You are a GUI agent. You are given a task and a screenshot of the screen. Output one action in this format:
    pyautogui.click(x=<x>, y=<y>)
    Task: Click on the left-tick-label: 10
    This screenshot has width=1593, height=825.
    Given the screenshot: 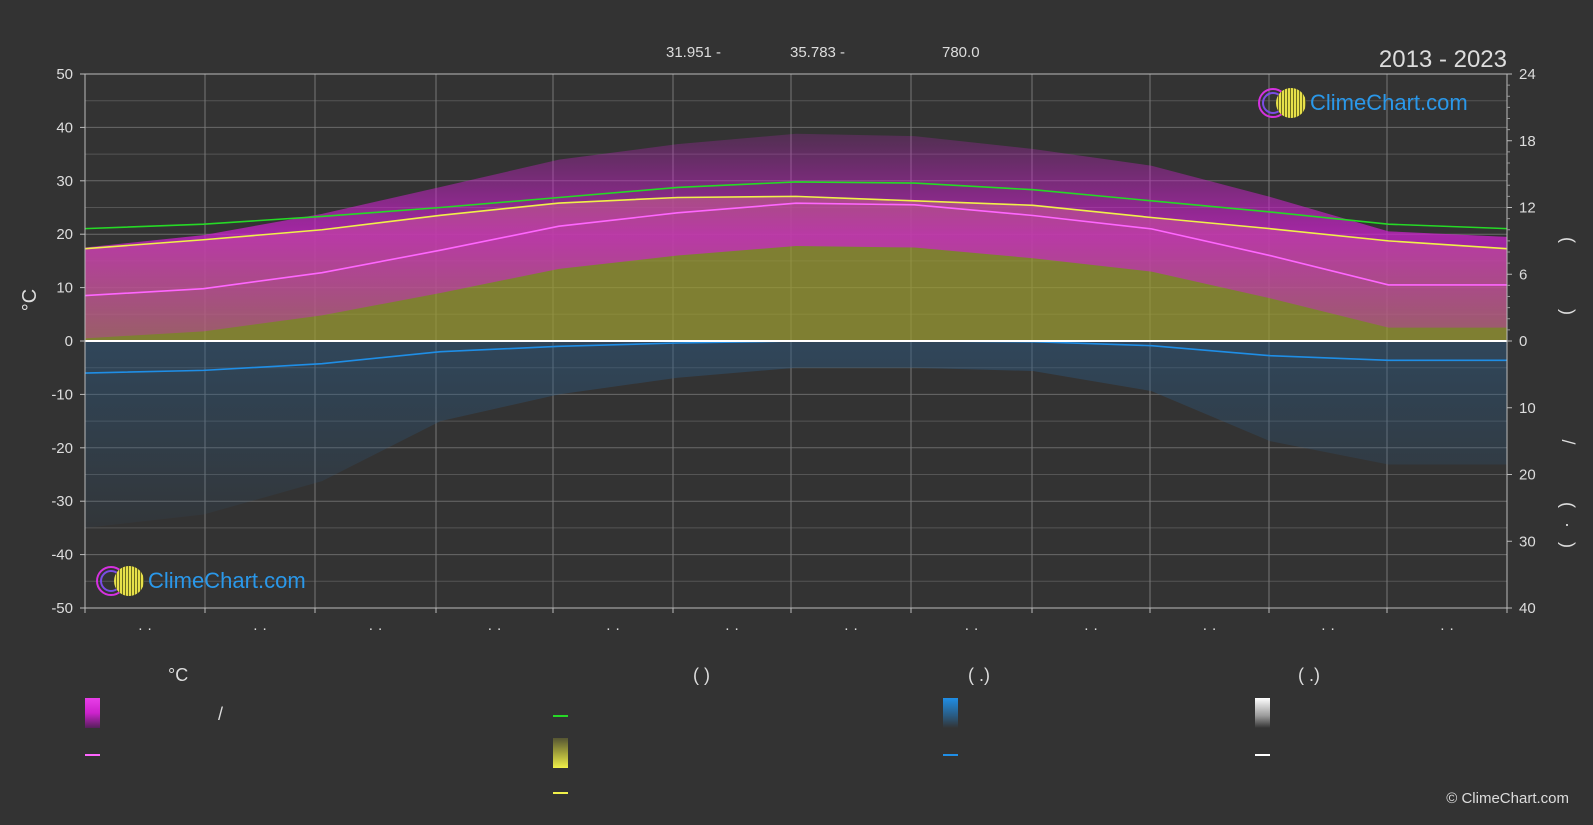 What is the action you would take?
    pyautogui.click(x=64, y=288)
    